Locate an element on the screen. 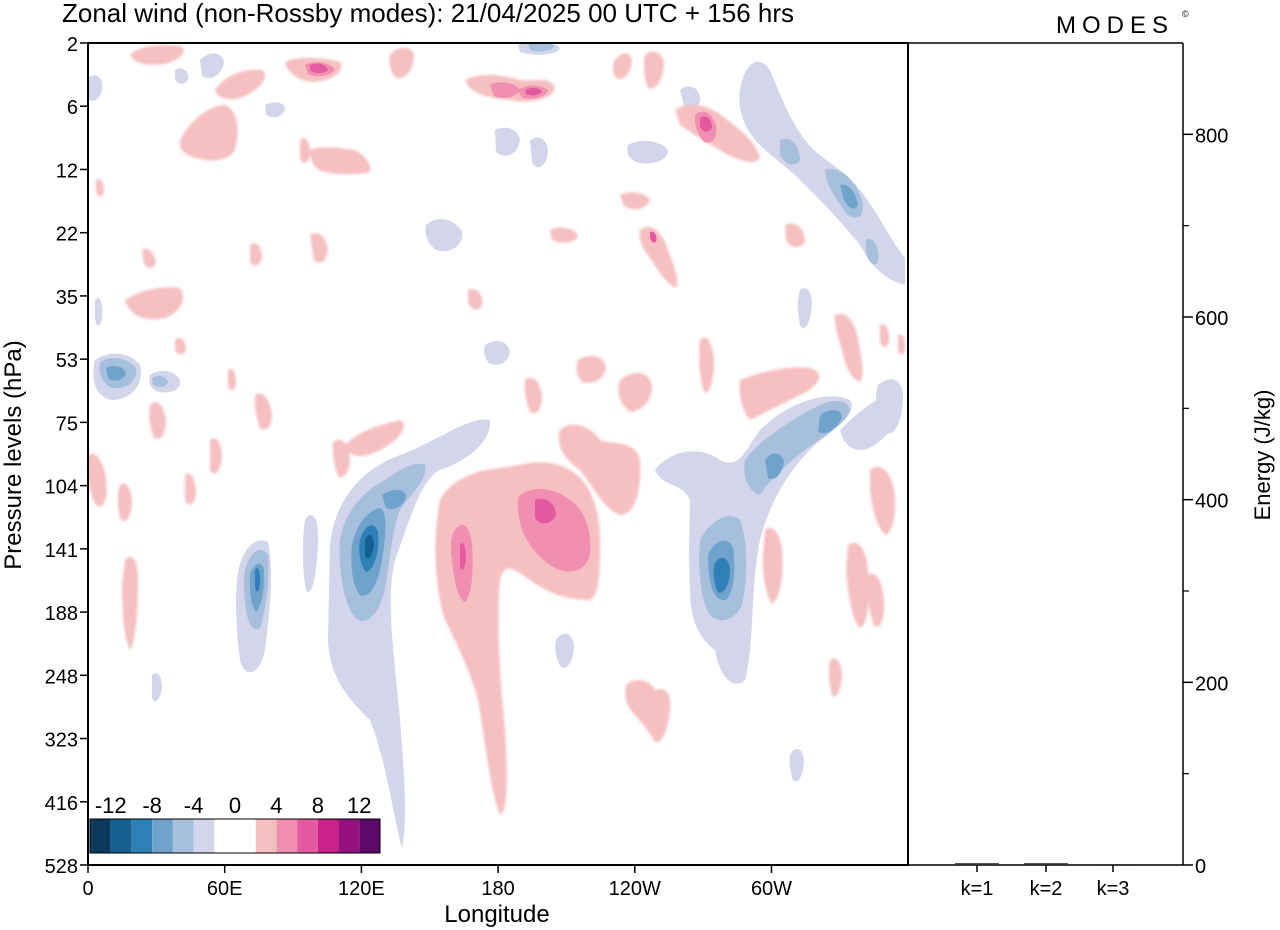 This screenshot has height=930, width=1280. colorbar-label: 8 is located at coordinates (318, 805).